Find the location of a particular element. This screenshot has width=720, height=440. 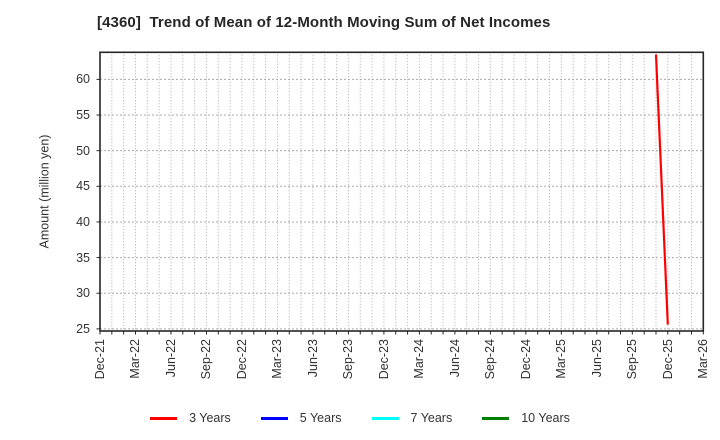

y-tick-label: 35 is located at coordinates (83, 257).